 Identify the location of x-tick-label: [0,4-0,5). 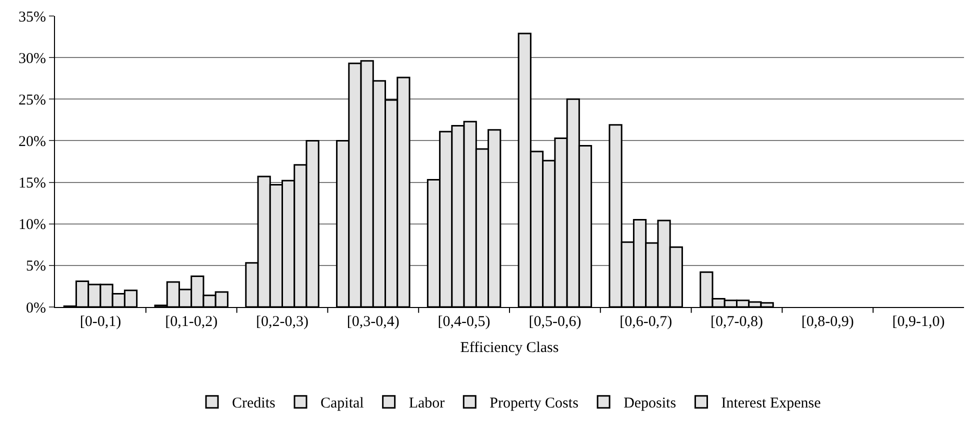
(464, 322).